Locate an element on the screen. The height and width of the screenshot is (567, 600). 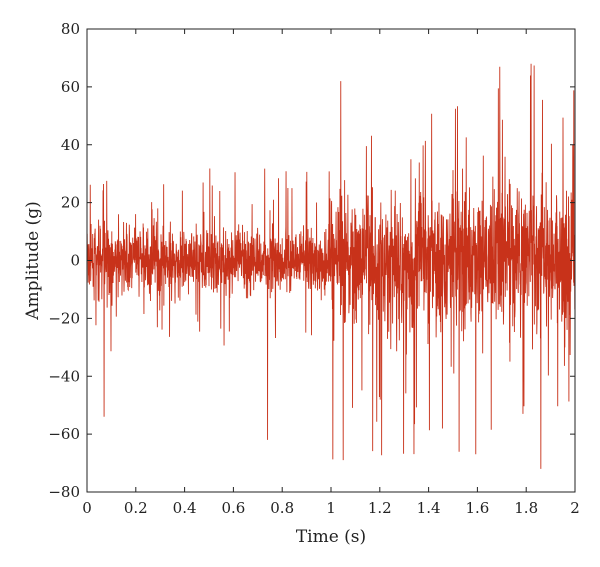
x-tick-label: 0.2 is located at coordinates (136, 508).